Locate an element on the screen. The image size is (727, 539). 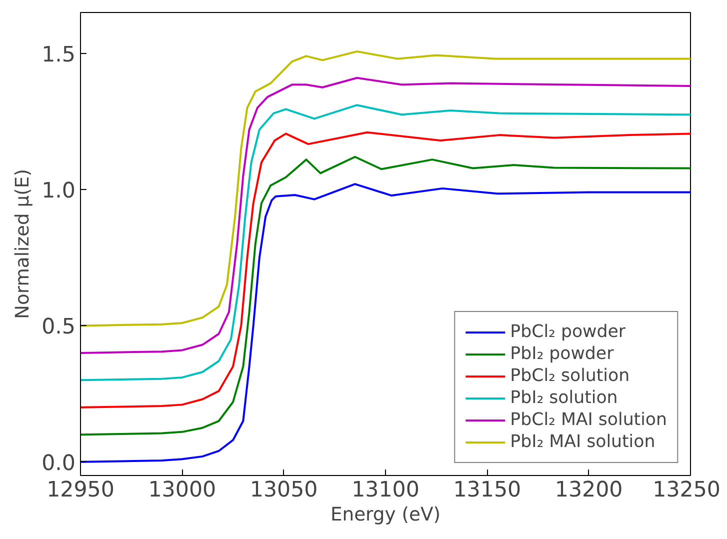
x-tick-label: 13150 is located at coordinates (487, 490).